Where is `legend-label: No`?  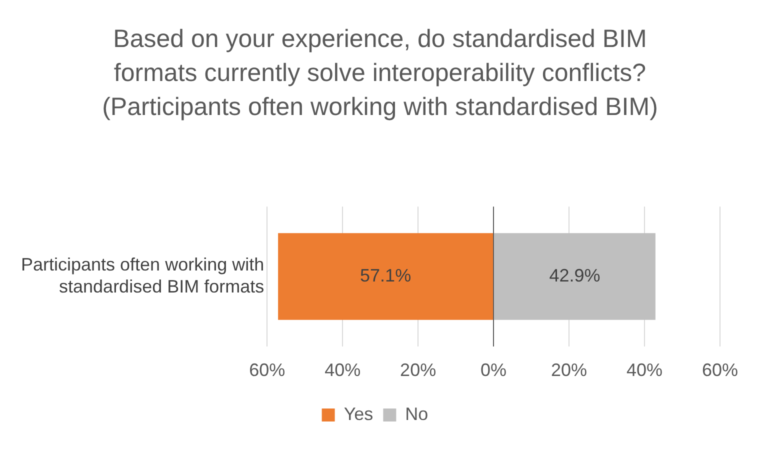 legend-label: No is located at coordinates (416, 414).